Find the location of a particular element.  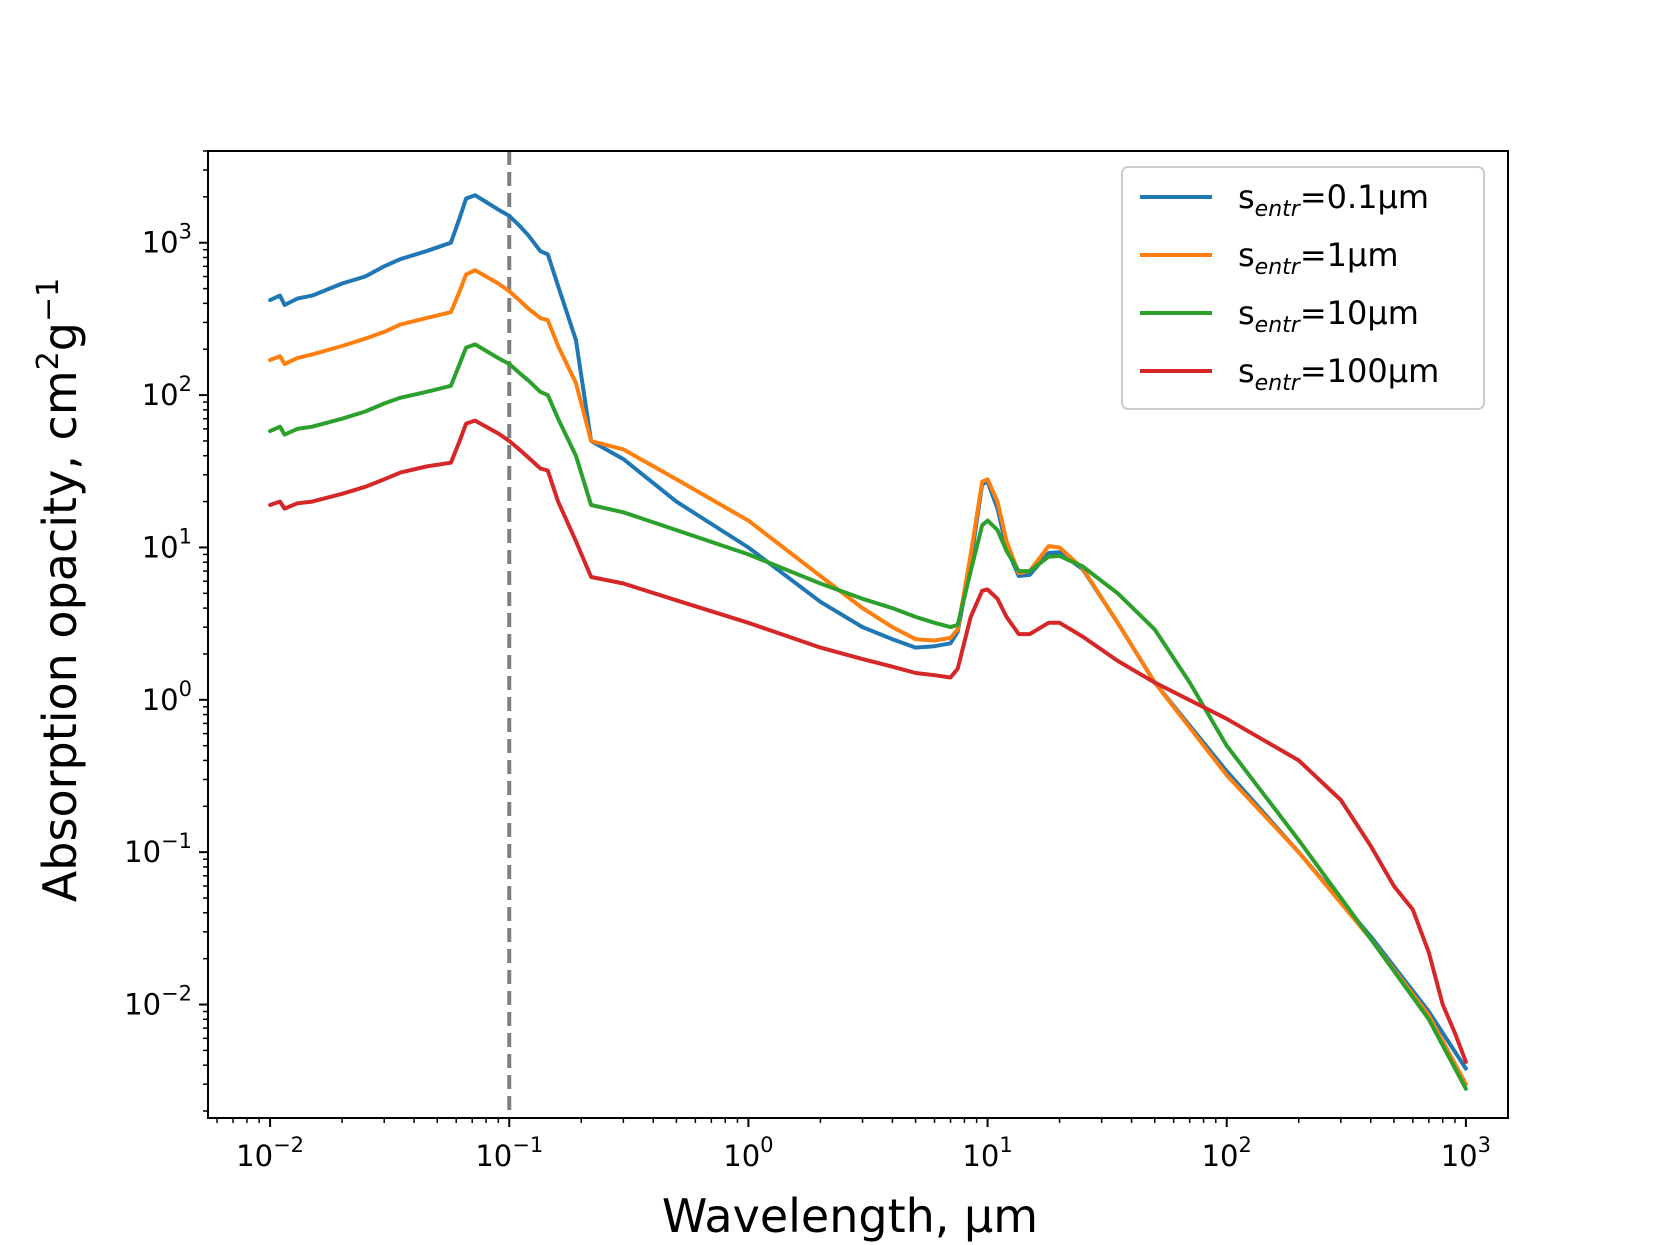

x-tick-label: 10⁻² is located at coordinates (270, 1153).